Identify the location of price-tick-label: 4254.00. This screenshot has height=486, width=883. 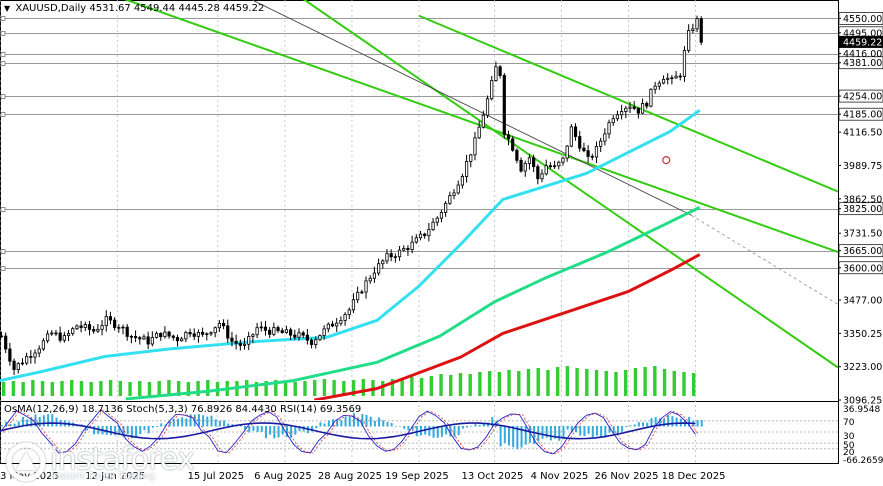
(862, 97).